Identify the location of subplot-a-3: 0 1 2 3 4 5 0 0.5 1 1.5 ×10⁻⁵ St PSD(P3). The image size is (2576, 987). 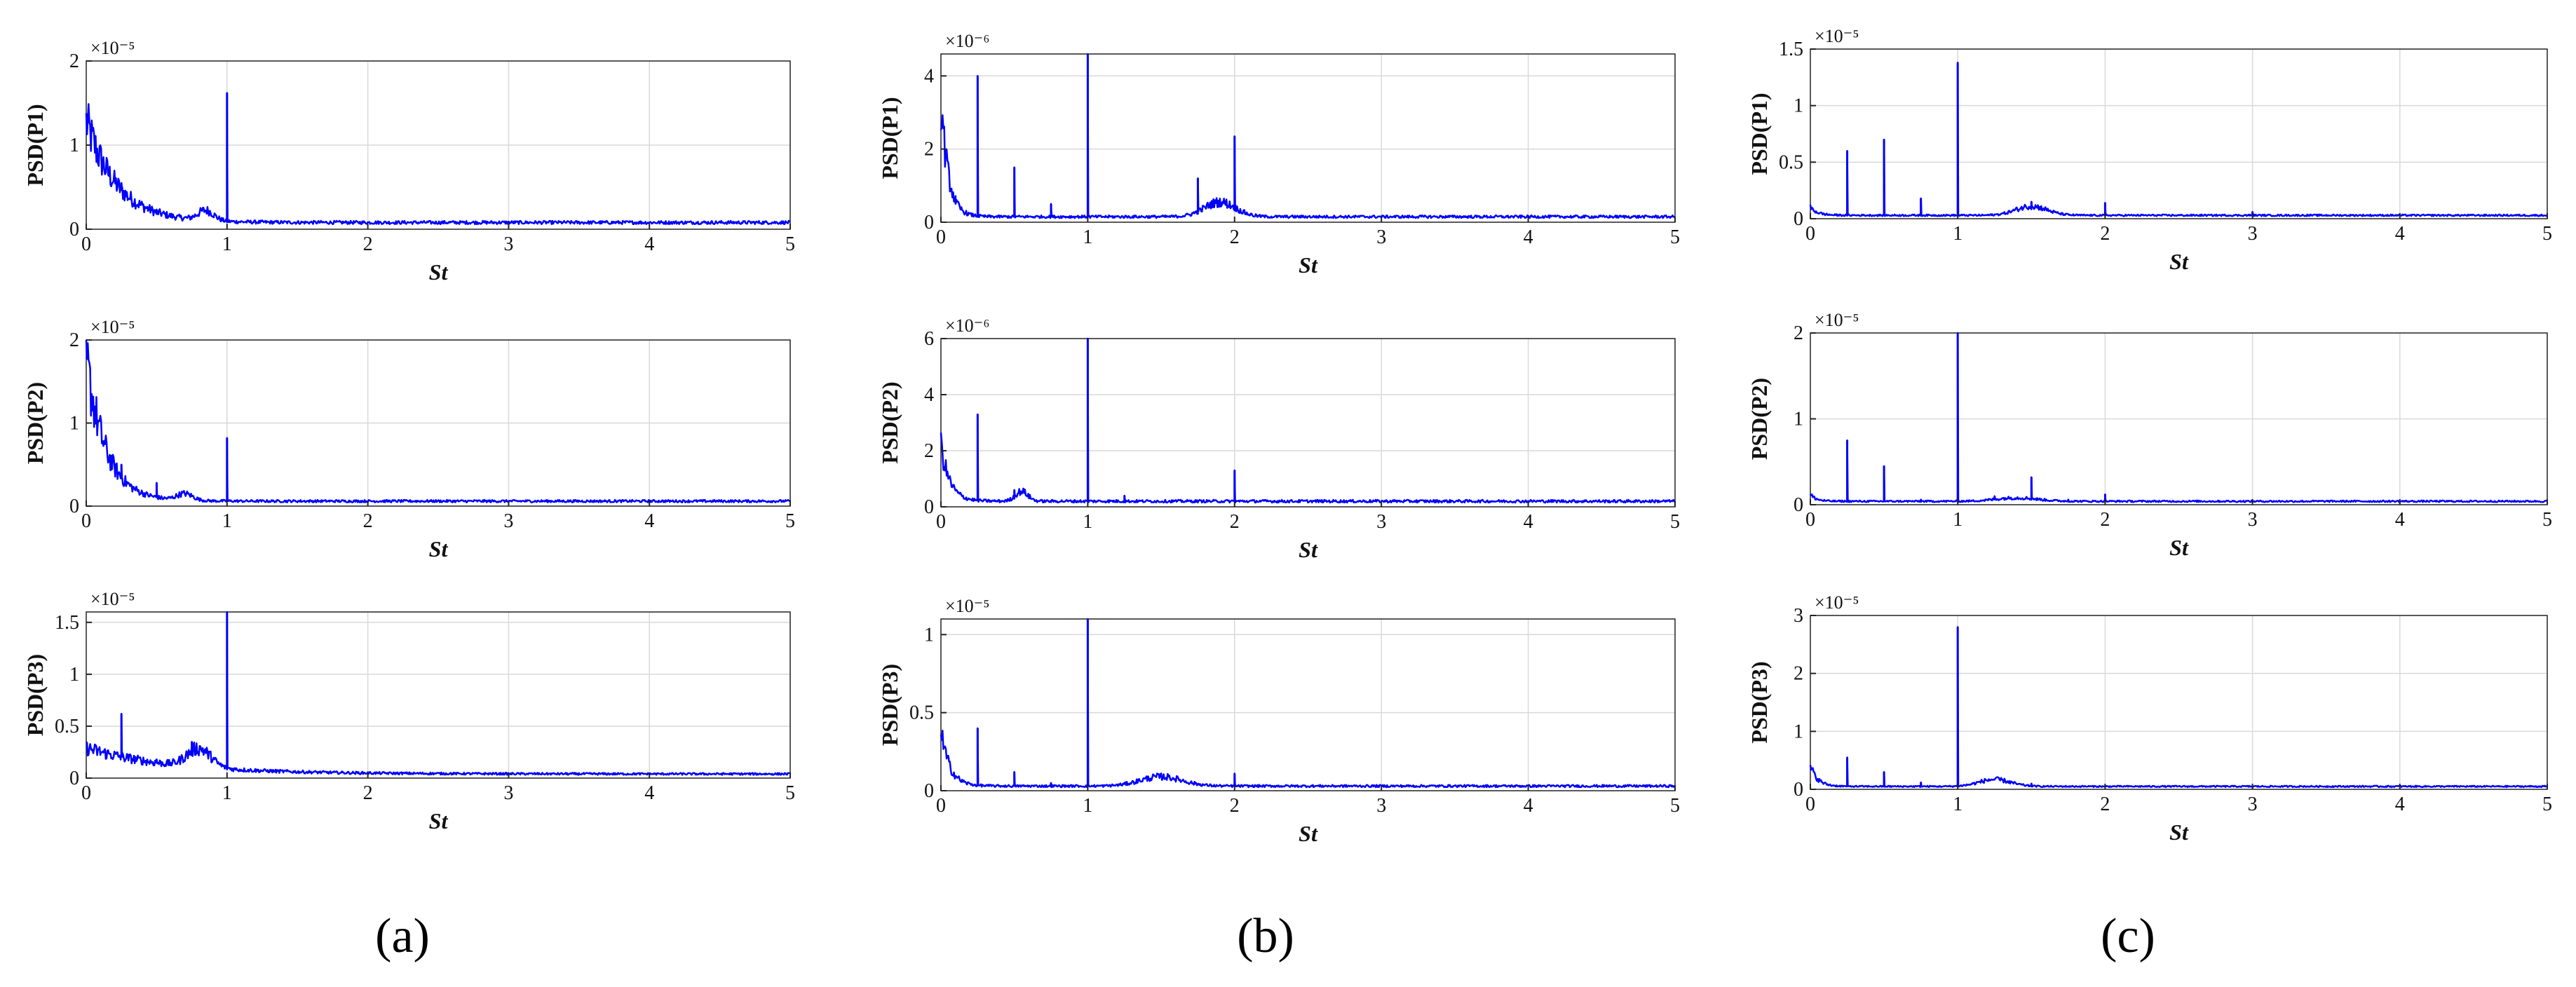
(408, 711).